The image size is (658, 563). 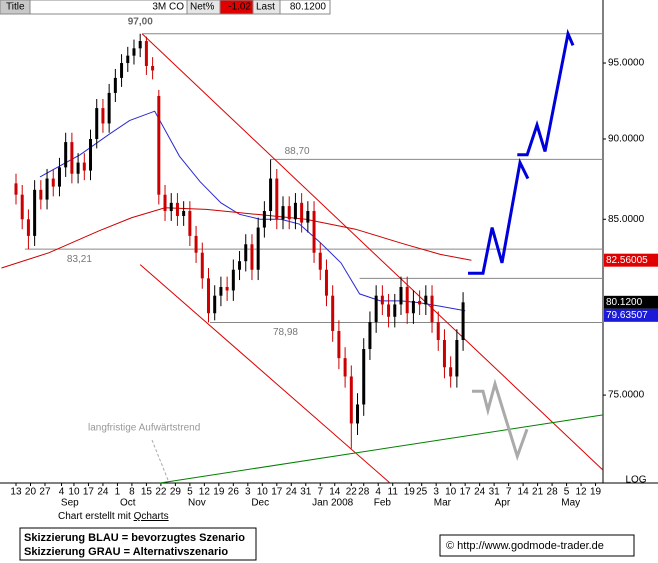 What do you see at coordinates (239, 7) in the screenshot?
I see `header-net-value: -1.02` at bounding box center [239, 7].